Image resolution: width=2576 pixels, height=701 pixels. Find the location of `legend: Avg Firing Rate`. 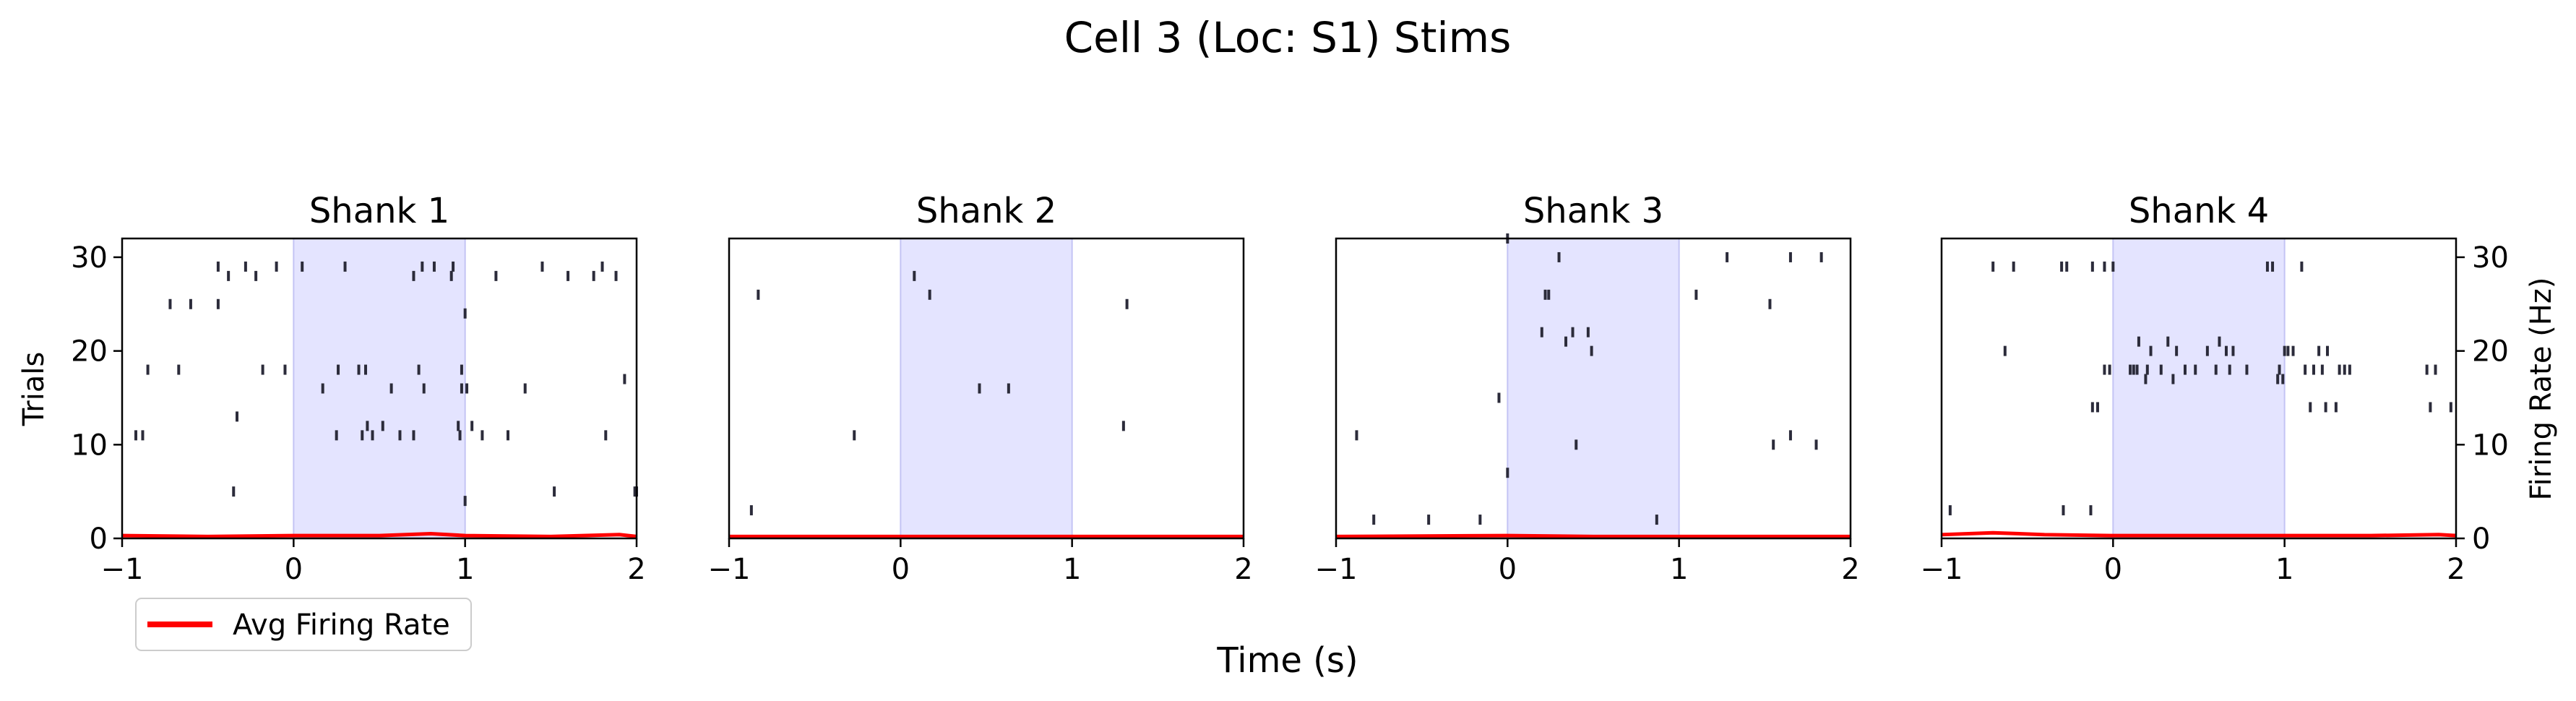

legend: Avg Firing Rate is located at coordinates (303, 624).